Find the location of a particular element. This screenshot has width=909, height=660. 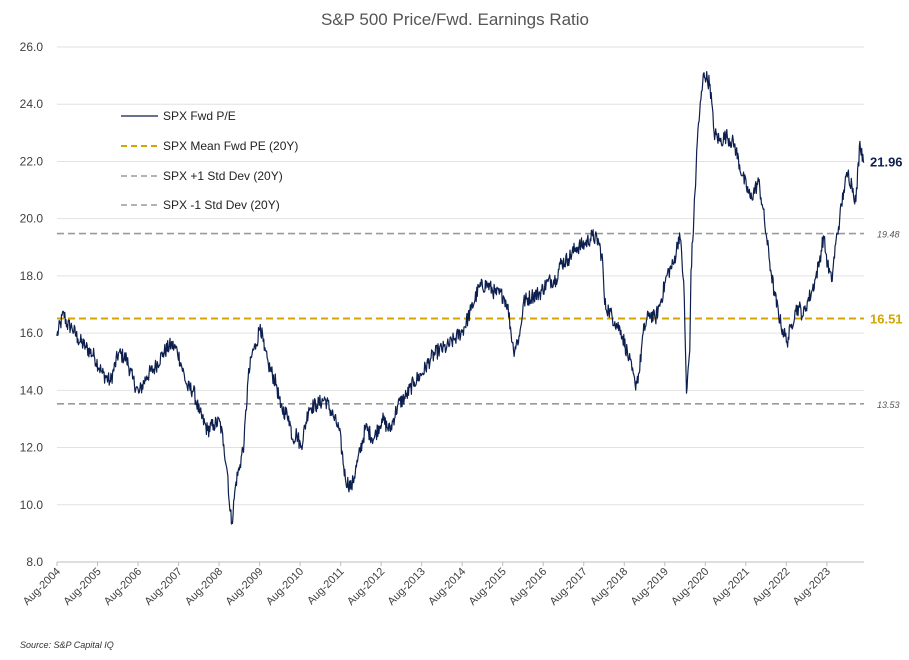

x-tick-label: Aug-2009 is located at coordinates (244, 587).